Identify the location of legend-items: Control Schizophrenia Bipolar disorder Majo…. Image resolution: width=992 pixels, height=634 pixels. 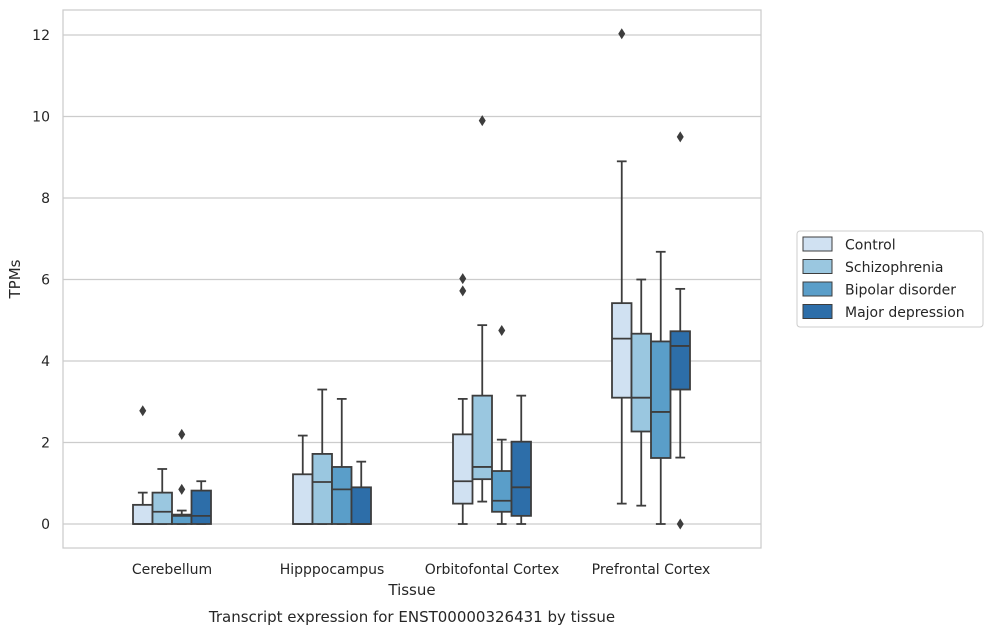
(883, 278).